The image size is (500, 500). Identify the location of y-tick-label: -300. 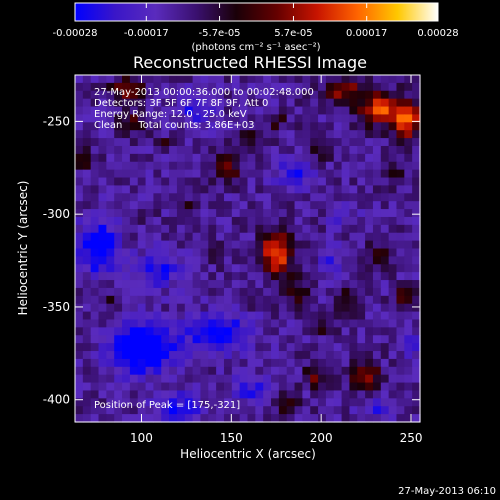
(56, 214).